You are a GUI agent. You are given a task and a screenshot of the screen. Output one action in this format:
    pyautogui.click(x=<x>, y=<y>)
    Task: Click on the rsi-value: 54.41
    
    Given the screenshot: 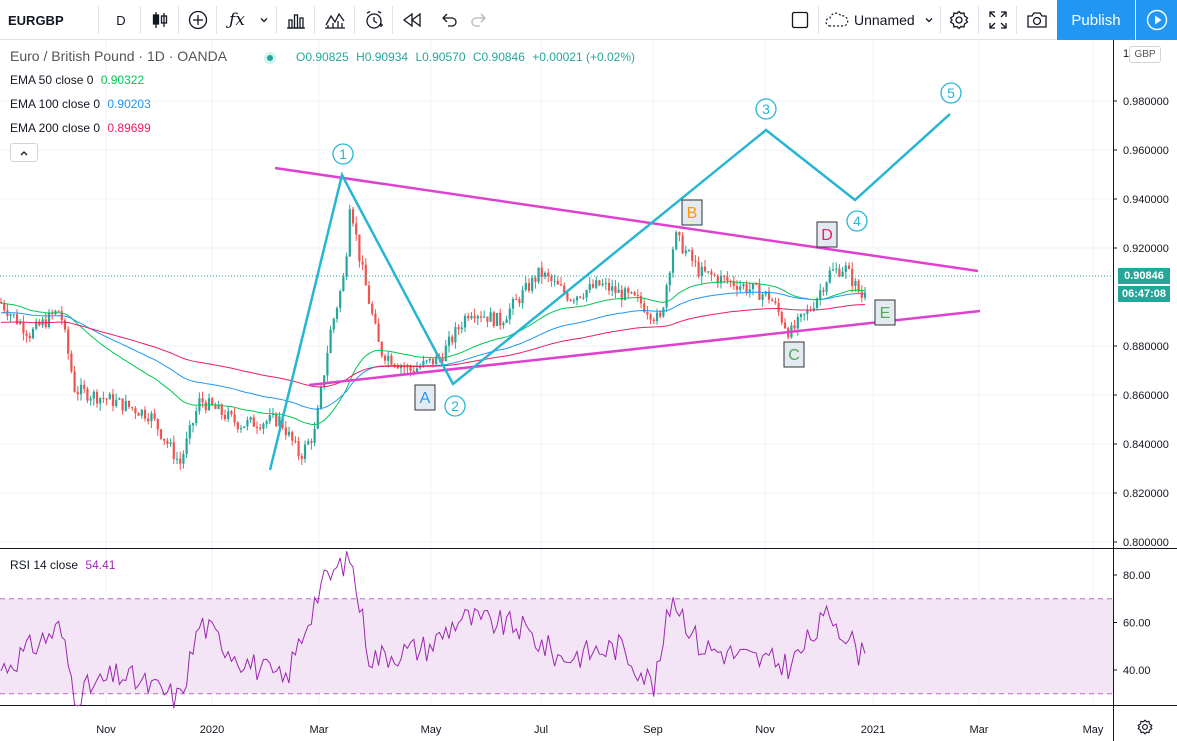 What is the action you would take?
    pyautogui.click(x=100, y=565)
    